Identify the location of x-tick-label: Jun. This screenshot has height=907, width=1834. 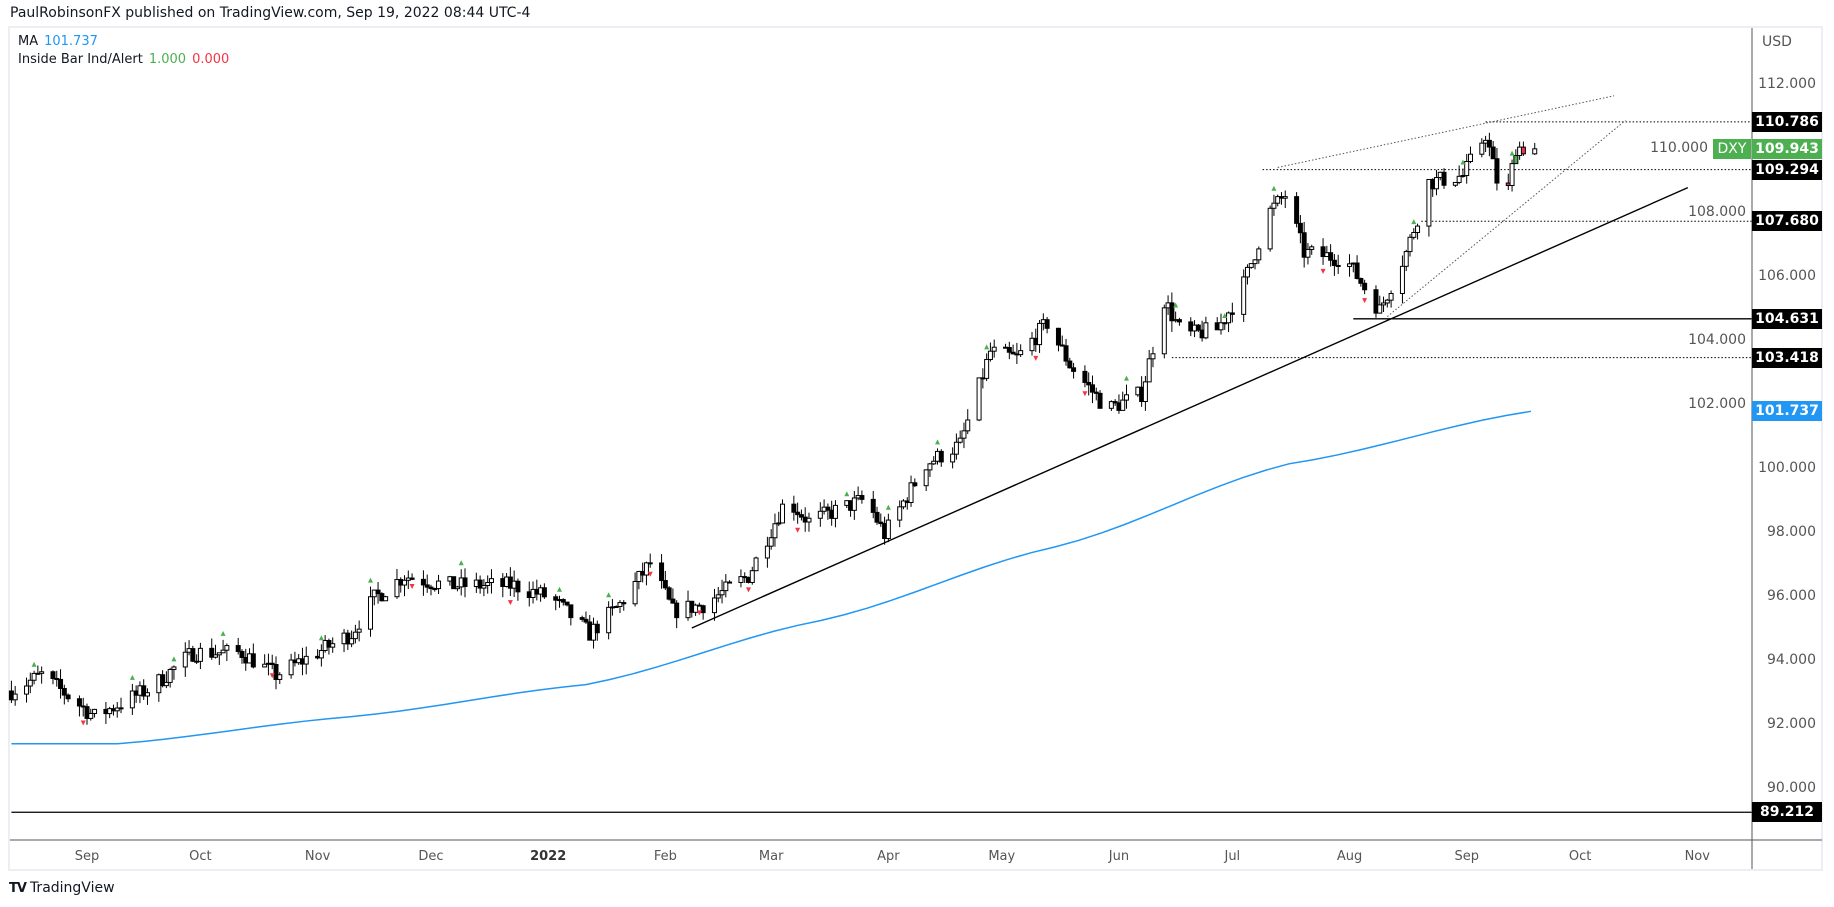
(1118, 856).